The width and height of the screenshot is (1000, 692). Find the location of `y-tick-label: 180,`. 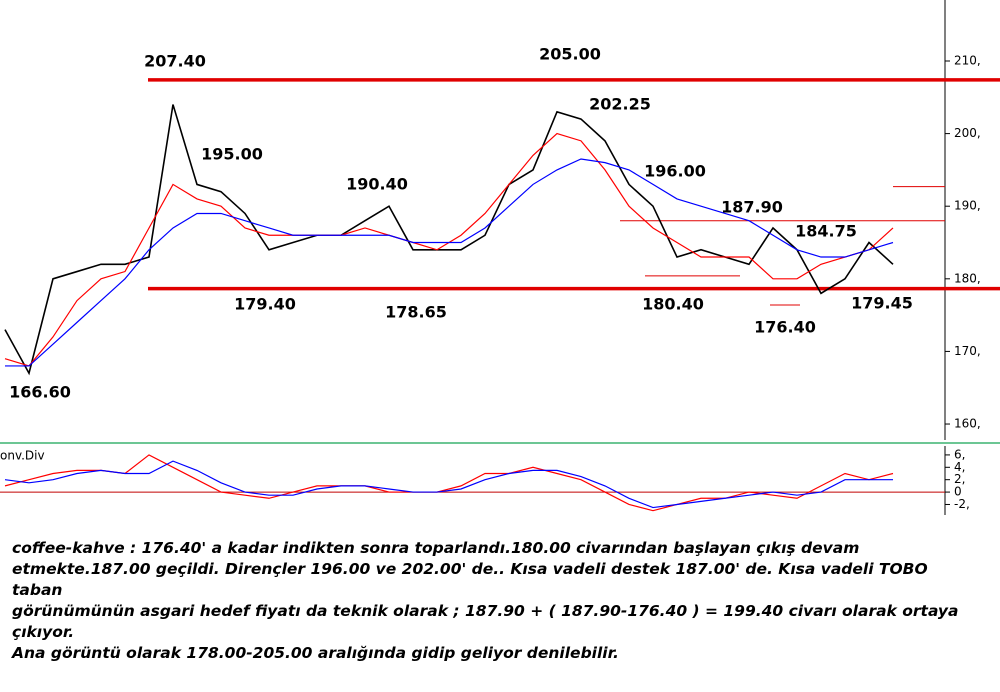

y-tick-label: 180, is located at coordinates (967, 278).